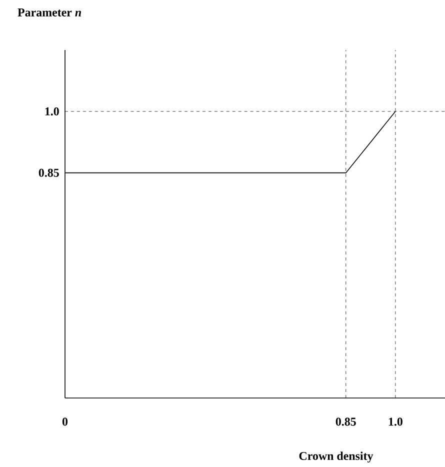  What do you see at coordinates (395, 422) in the screenshot?
I see `x-tick-label: 1.0` at bounding box center [395, 422].